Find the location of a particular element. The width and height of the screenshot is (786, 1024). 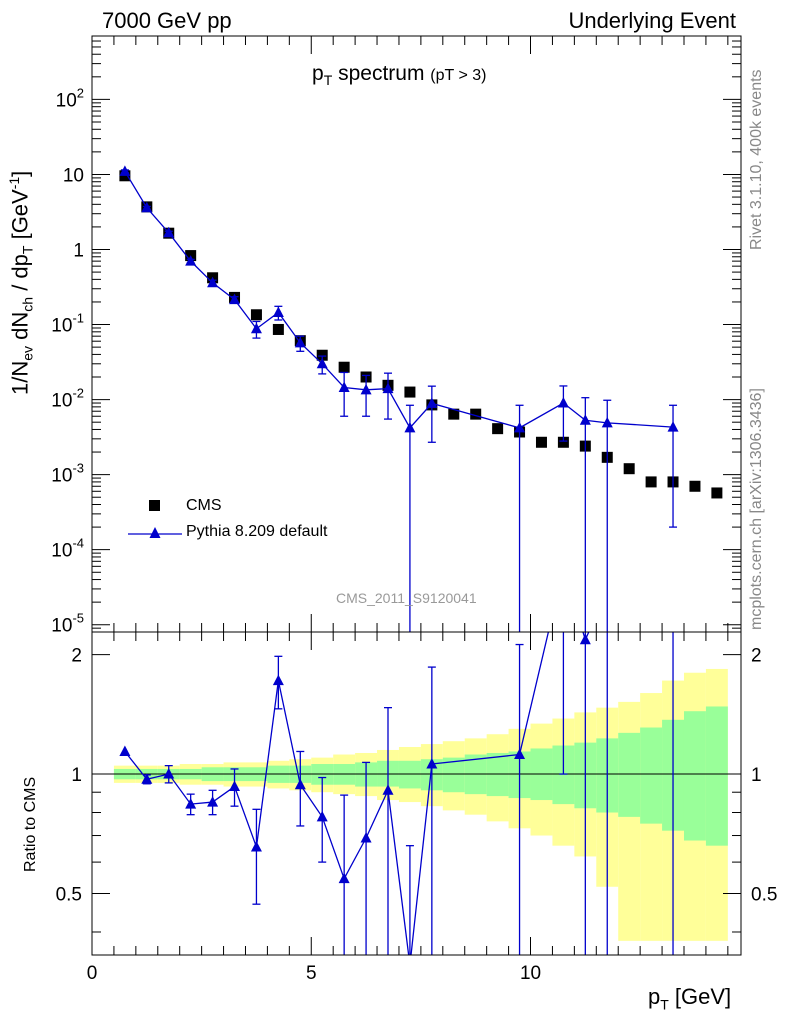

main-y-tick-label: 10² is located at coordinates (70, 98).